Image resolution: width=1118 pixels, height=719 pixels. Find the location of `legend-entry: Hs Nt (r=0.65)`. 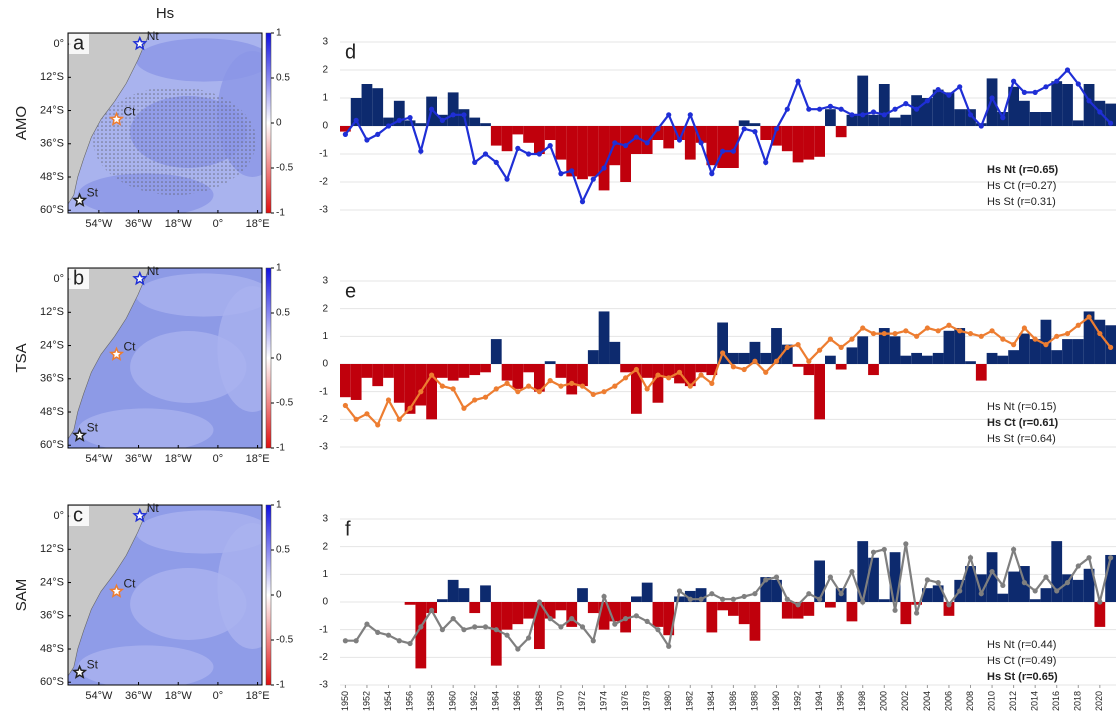

legend-entry: Hs Nt (r=0.65) is located at coordinates (1023, 170).